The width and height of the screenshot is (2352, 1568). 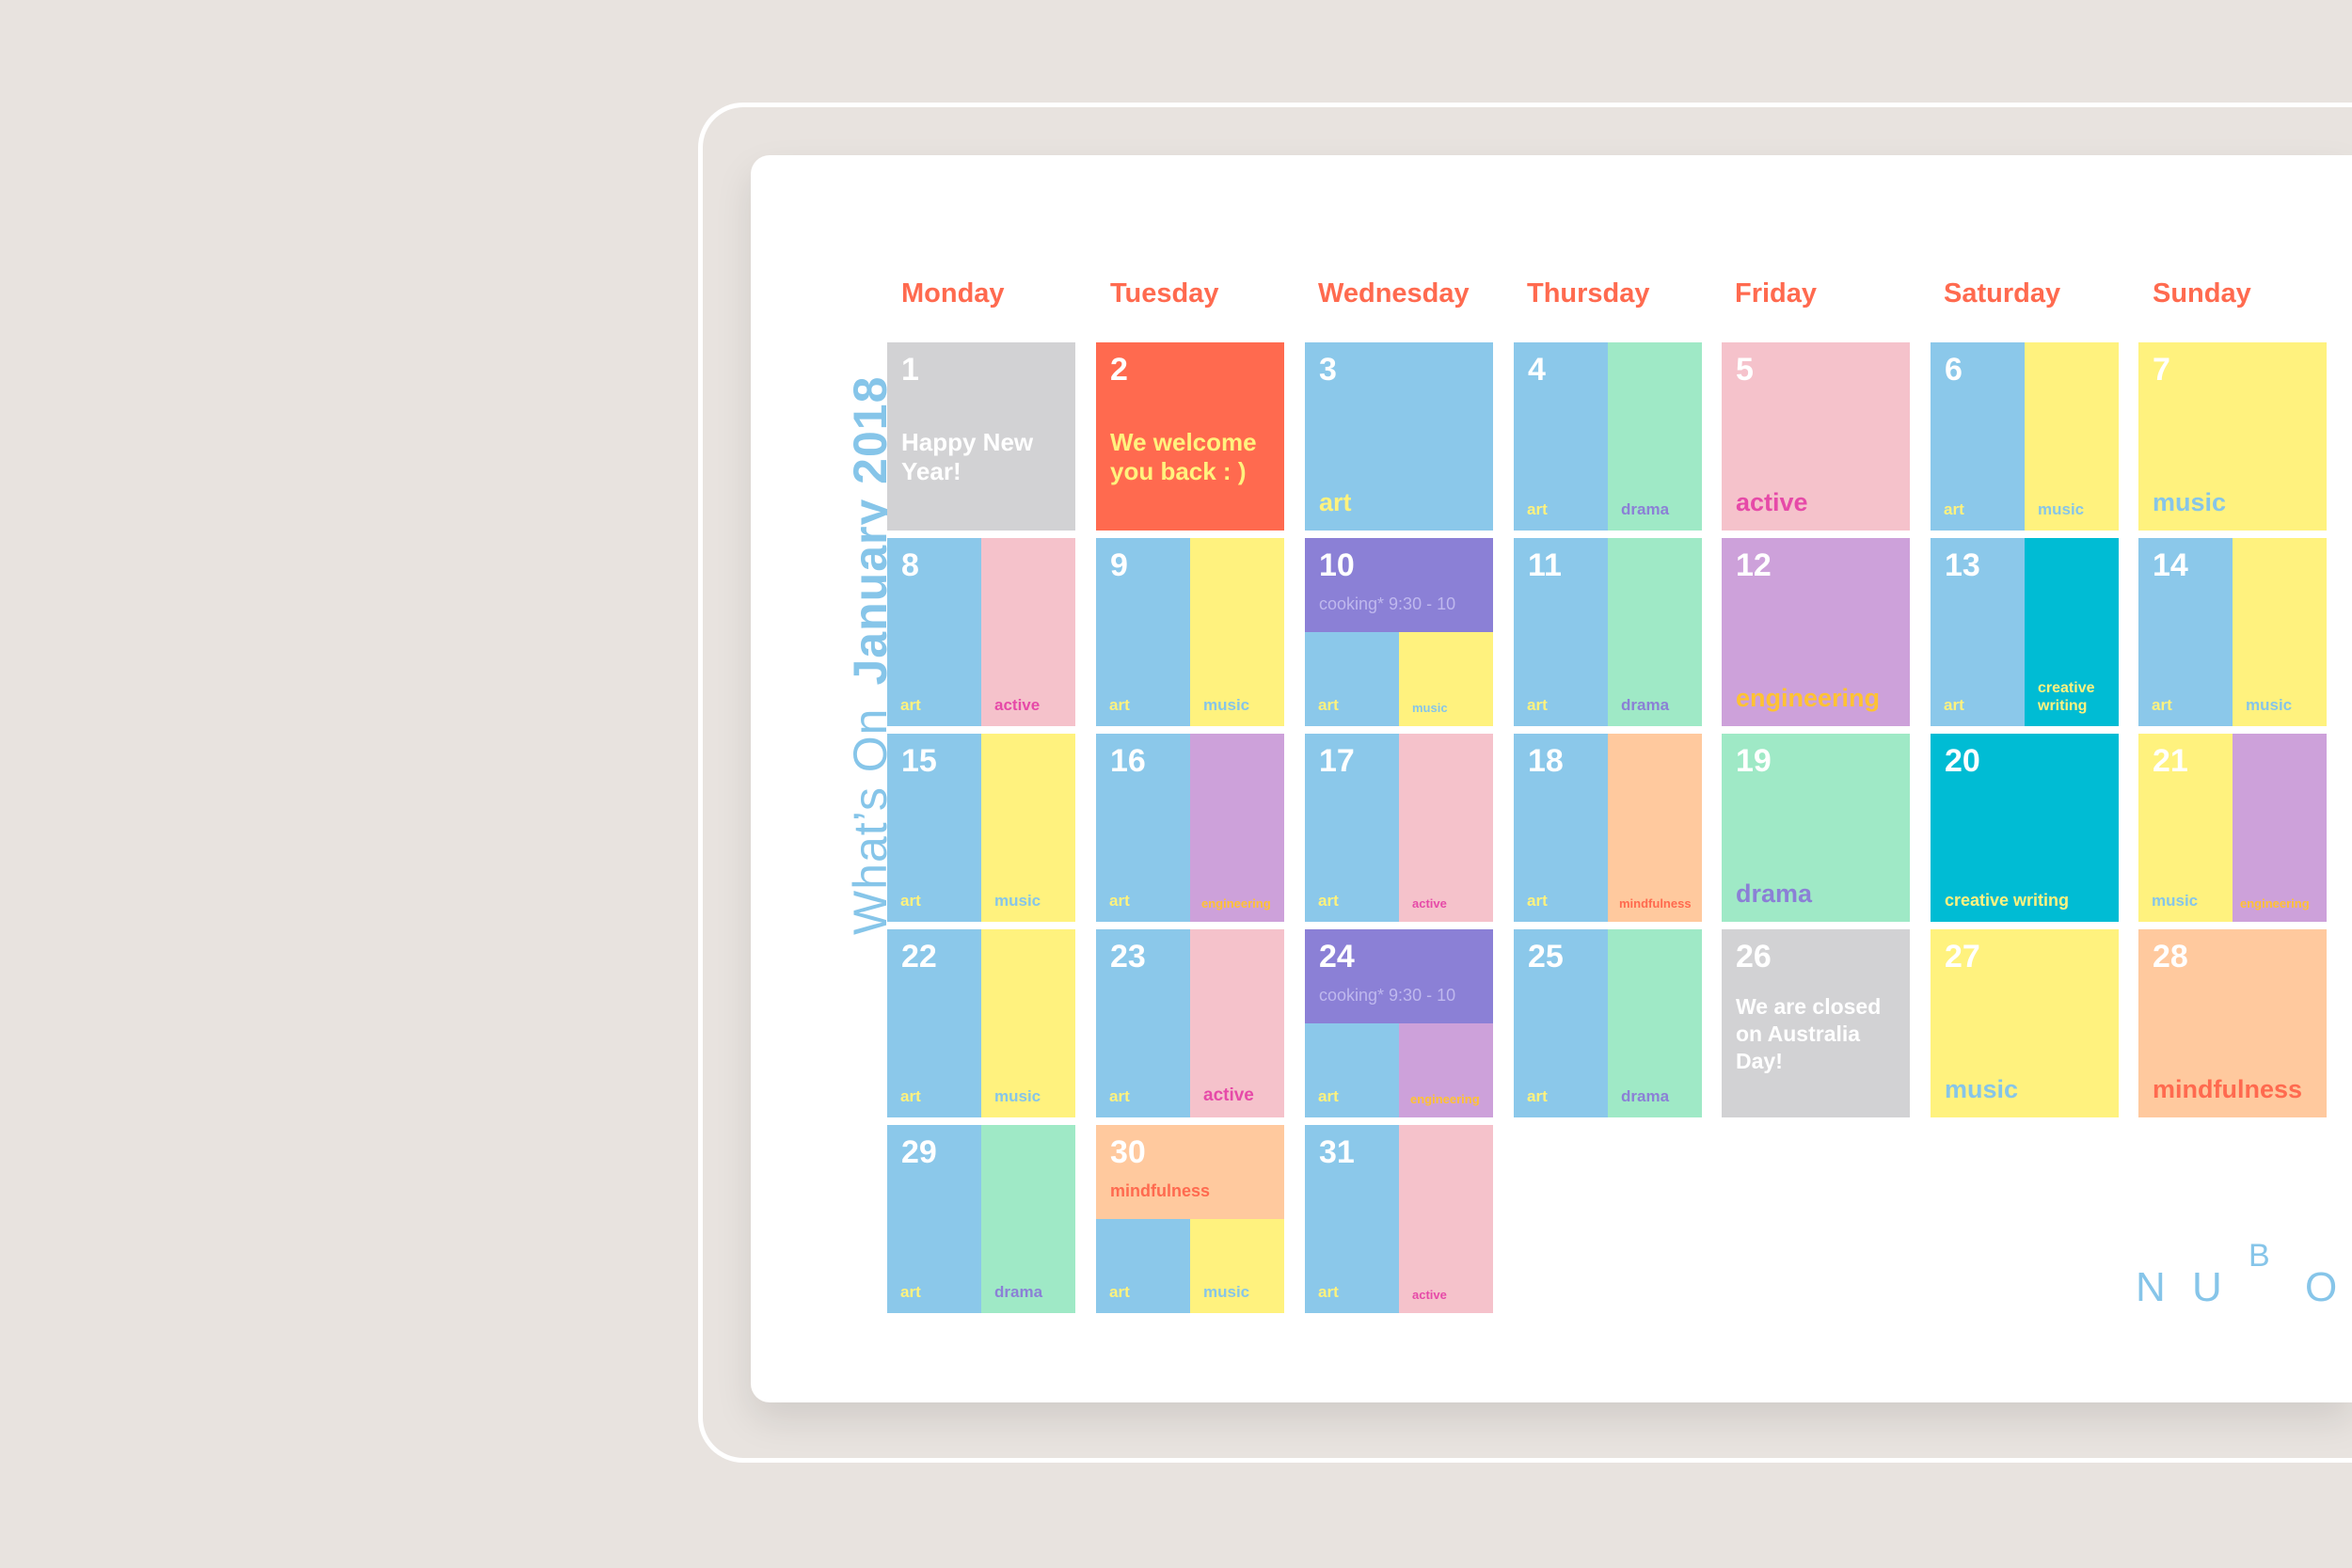 What do you see at coordinates (1387, 995) in the screenshot?
I see `cooking-time: cooking* 9:30 - 10` at bounding box center [1387, 995].